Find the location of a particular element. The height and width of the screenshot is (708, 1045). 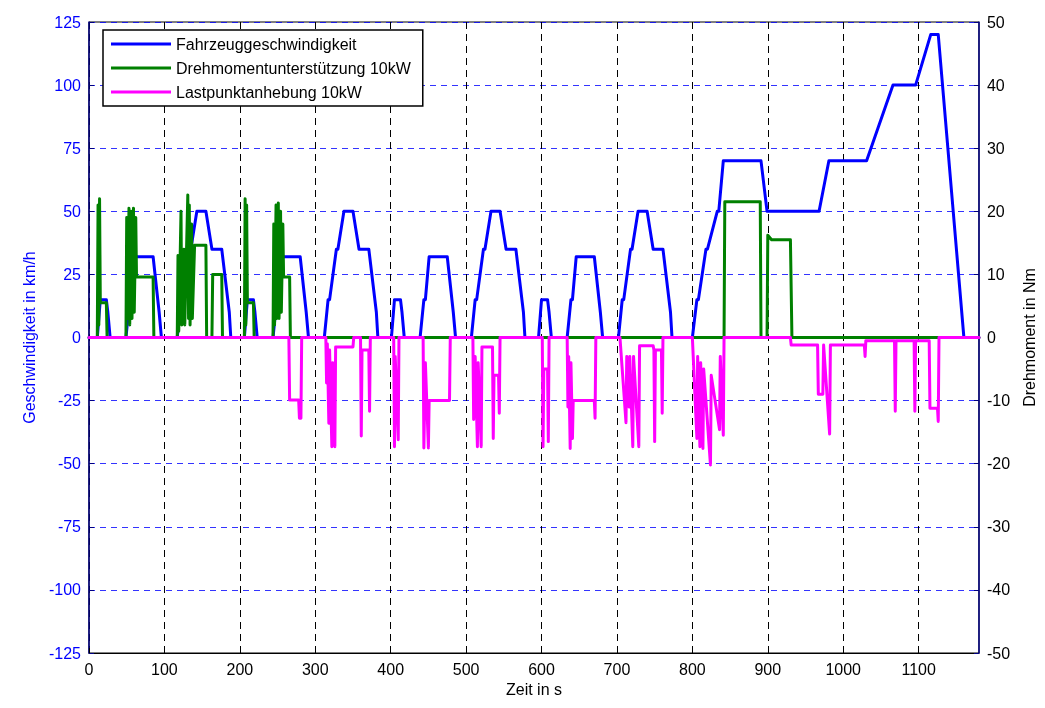

y-tick-label: -75 is located at coordinates (69, 527).